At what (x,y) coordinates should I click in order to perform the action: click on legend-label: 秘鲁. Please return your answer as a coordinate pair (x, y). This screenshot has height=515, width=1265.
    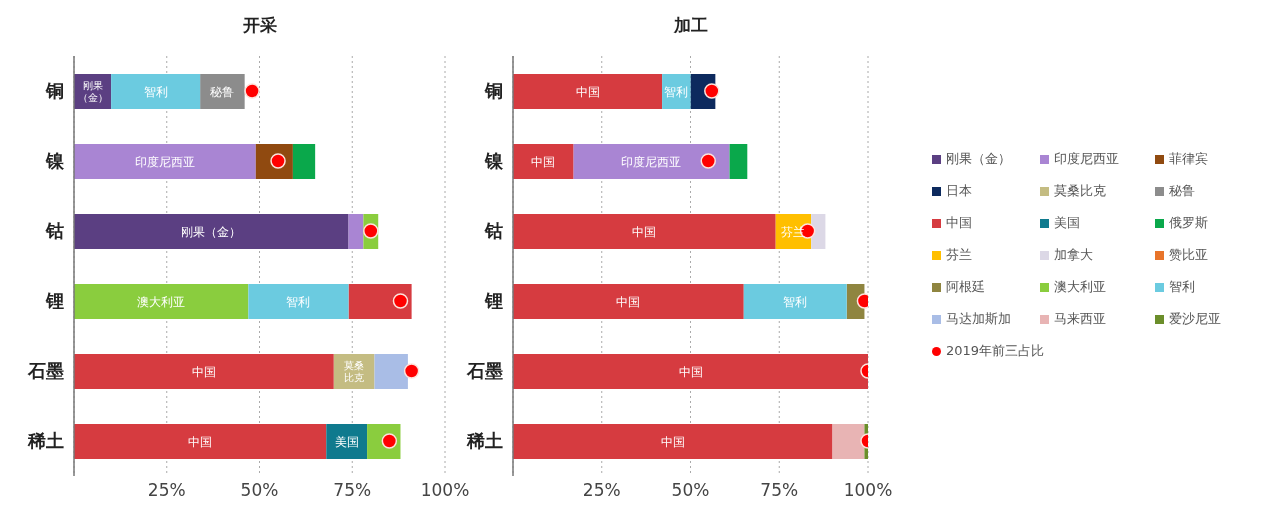
    Looking at the image, I should click on (1182, 191).